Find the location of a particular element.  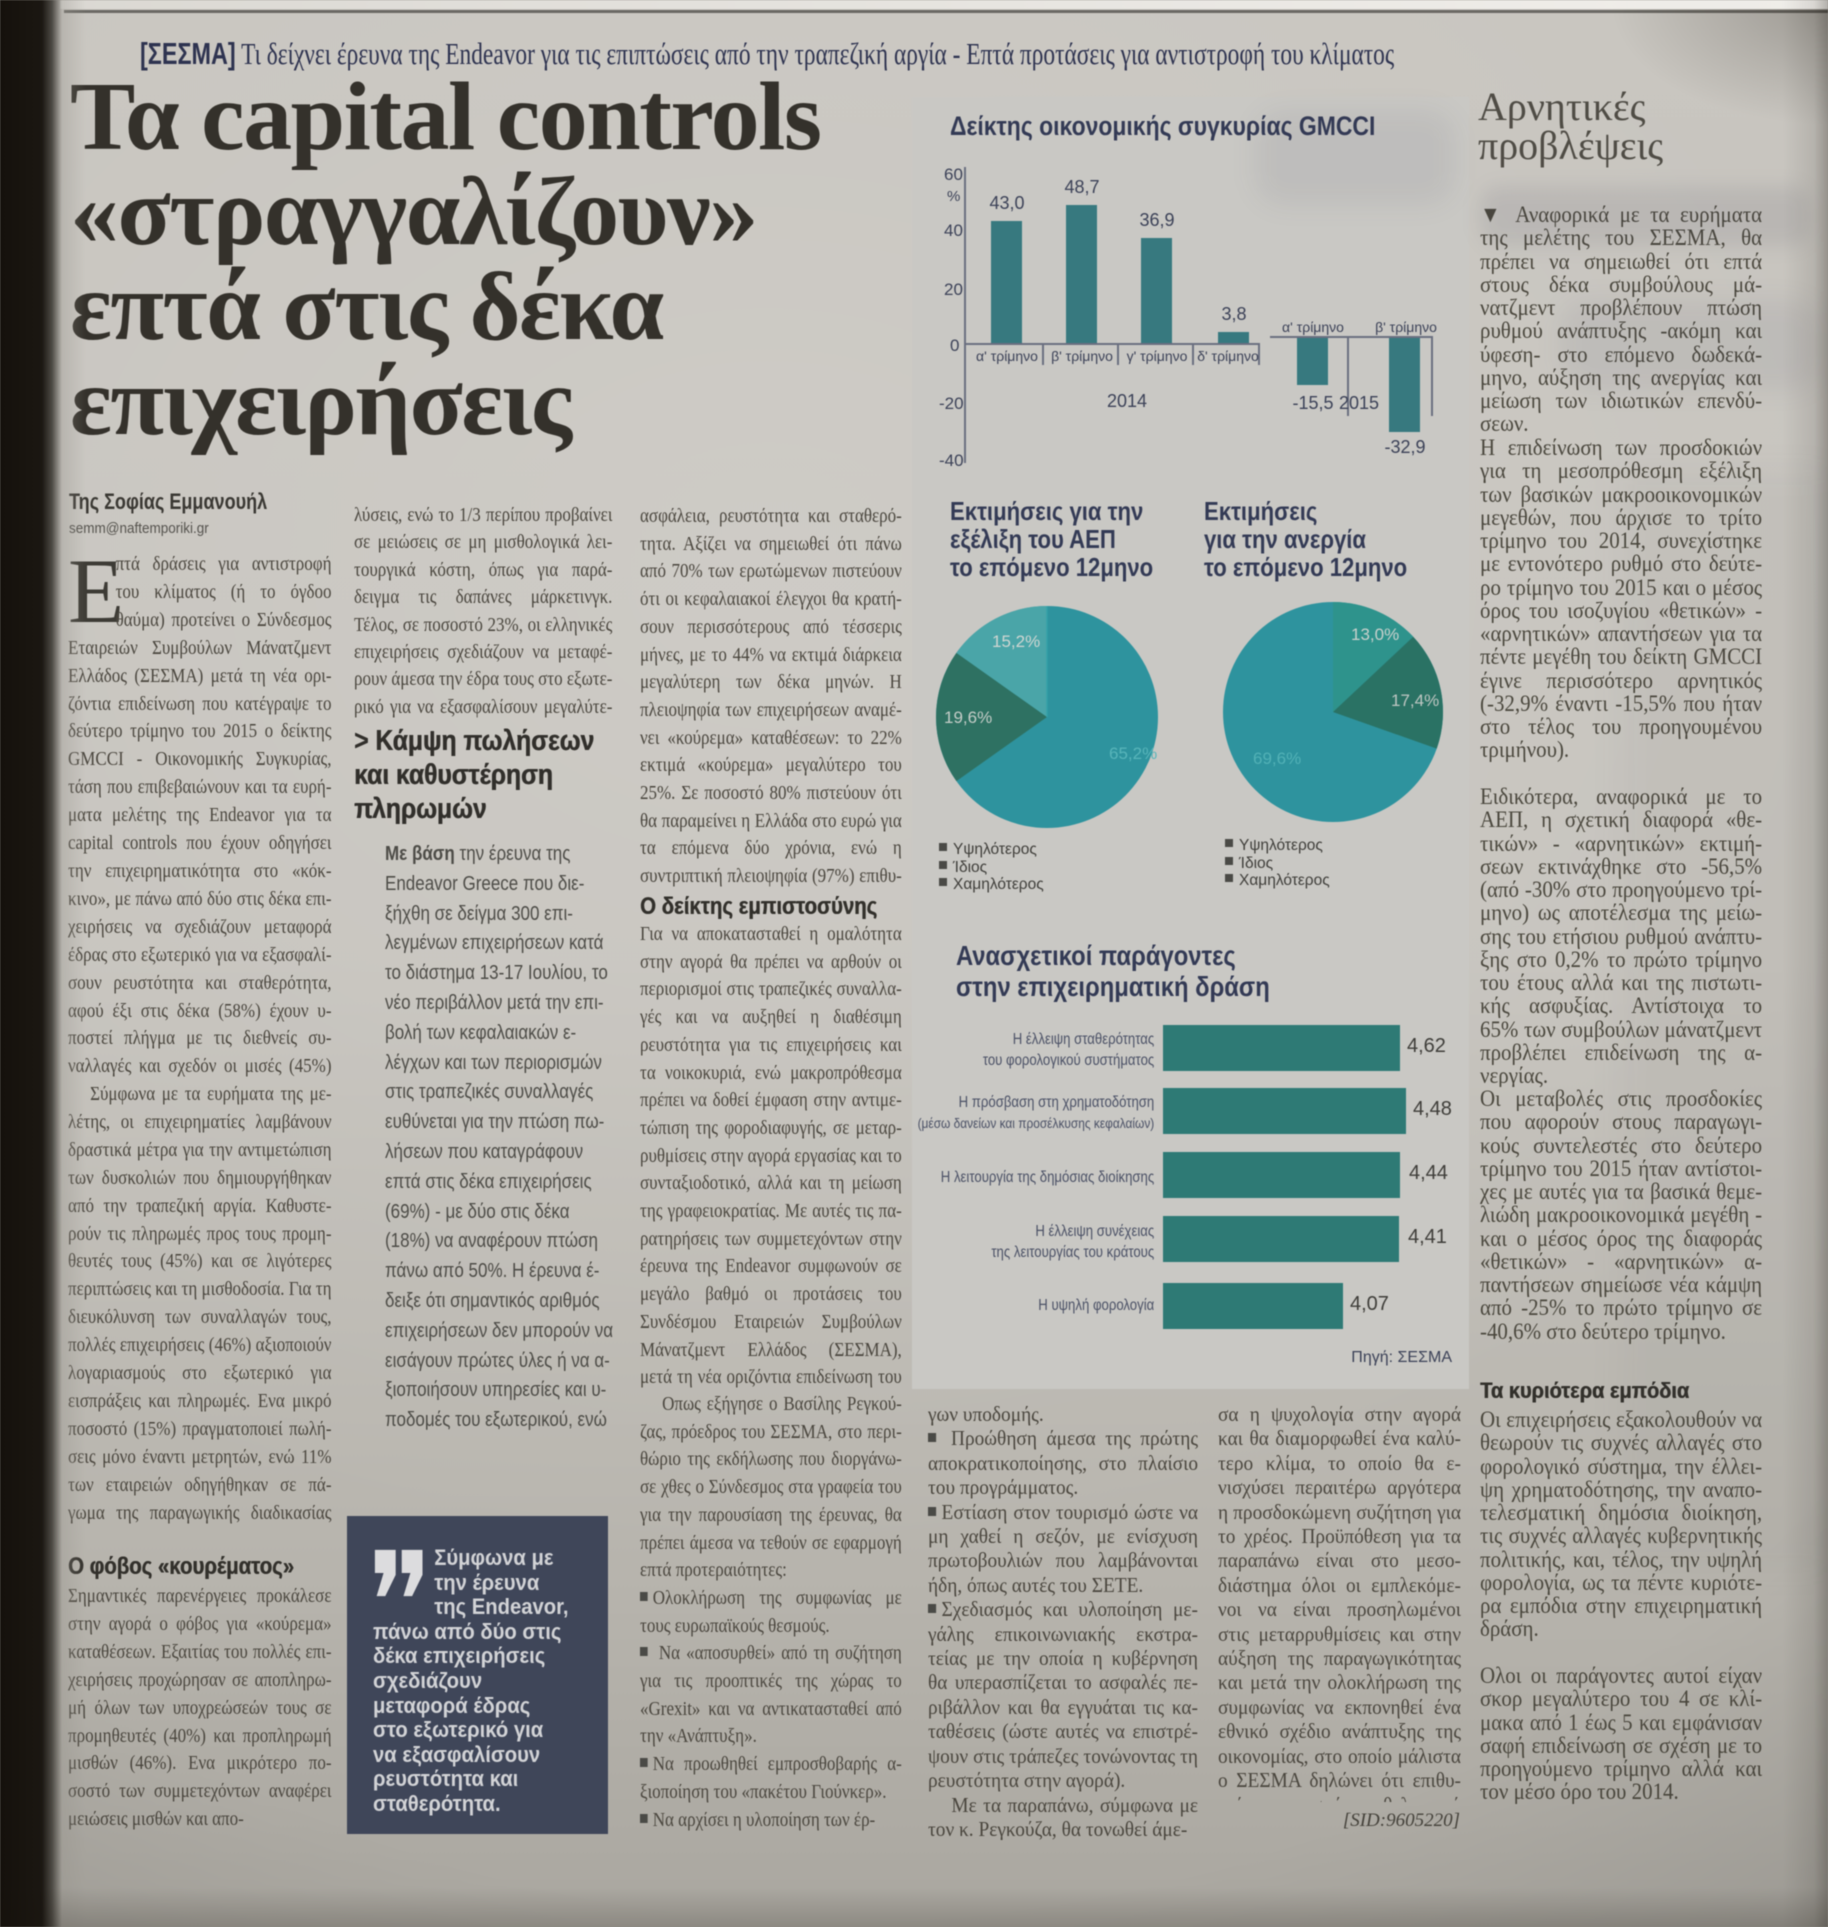

svg-text: 13,0% is located at coordinates (1375, 634).